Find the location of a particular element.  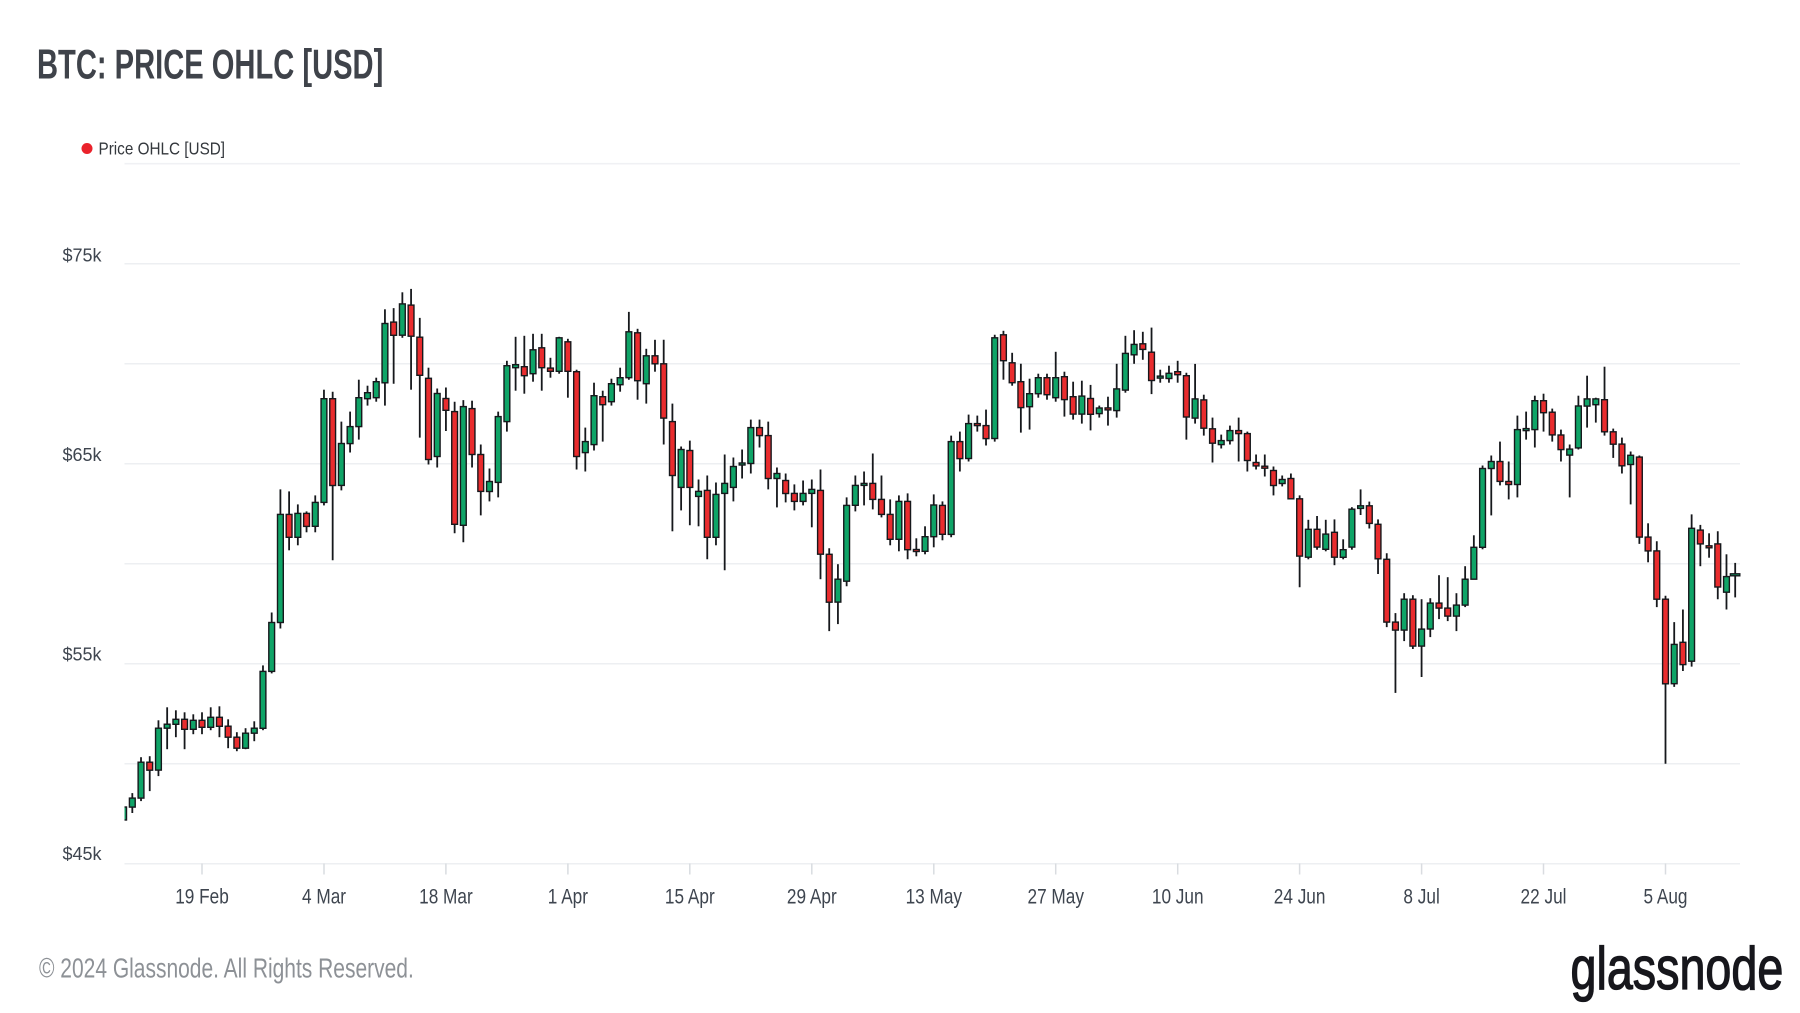

svg-text: 13 May is located at coordinates (934, 897).